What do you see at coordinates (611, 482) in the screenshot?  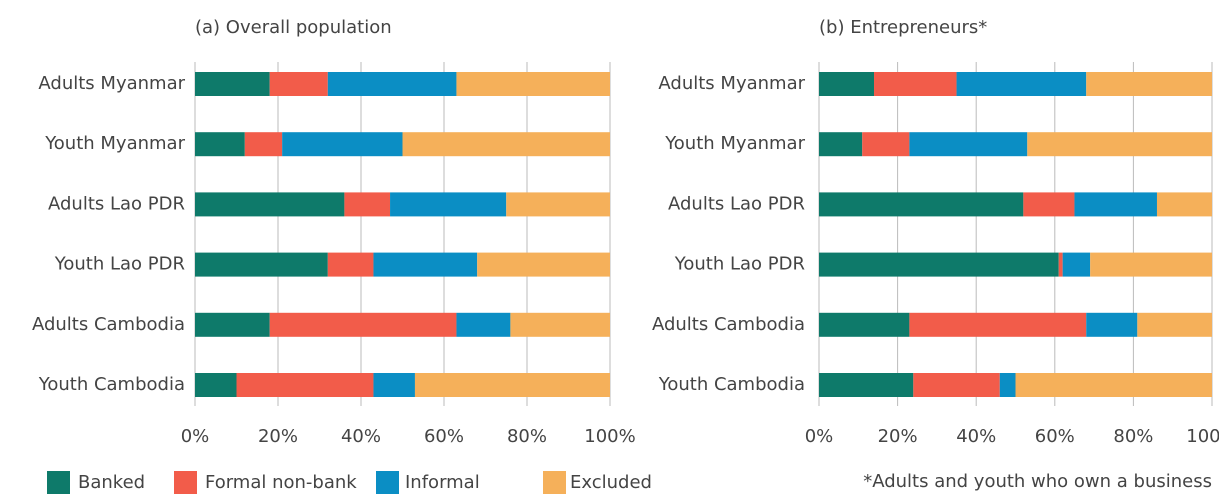 I see `legend-label: Excluded` at bounding box center [611, 482].